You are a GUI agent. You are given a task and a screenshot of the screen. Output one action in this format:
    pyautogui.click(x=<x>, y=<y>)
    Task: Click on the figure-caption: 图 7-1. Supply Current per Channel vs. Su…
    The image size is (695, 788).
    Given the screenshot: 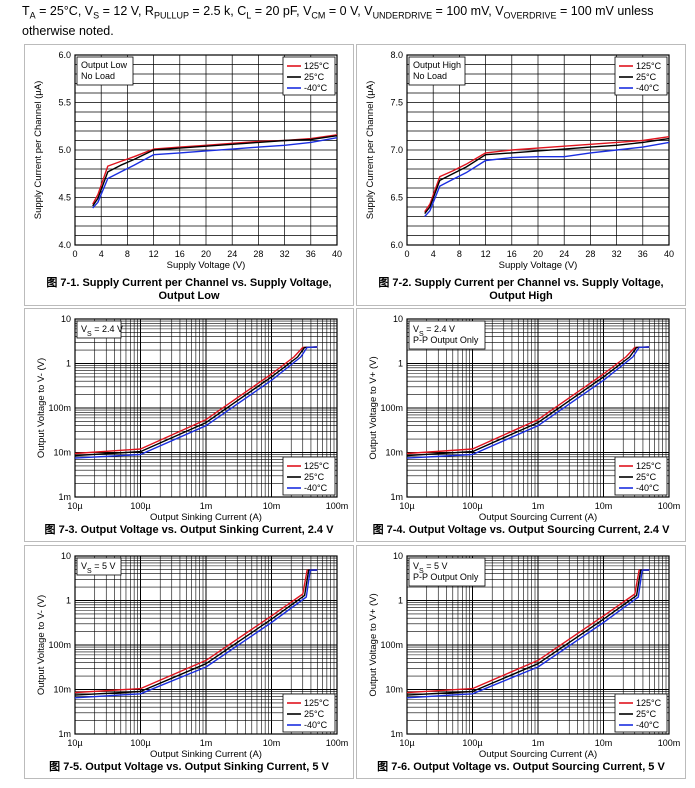 What is the action you would take?
    pyautogui.click(x=189, y=289)
    